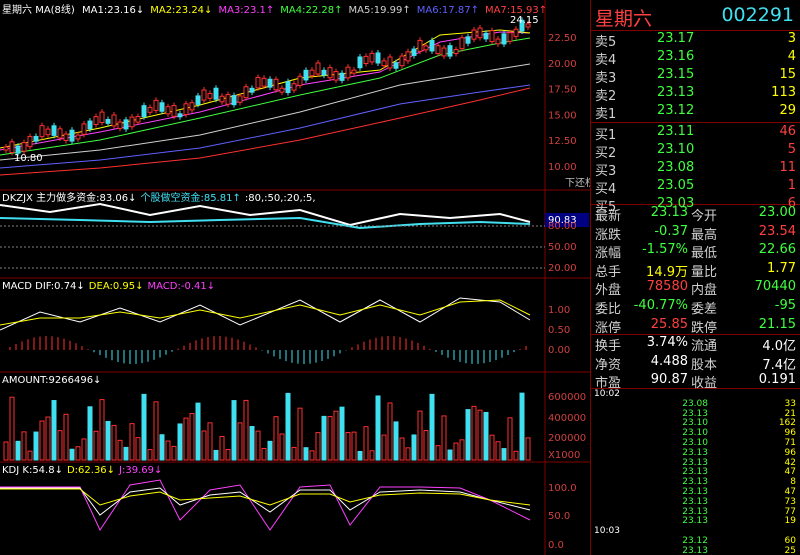 The height and width of the screenshot is (555, 800). Describe the element at coordinates (704, 235) in the screenshot. I see `quote-label: 最高` at that location.